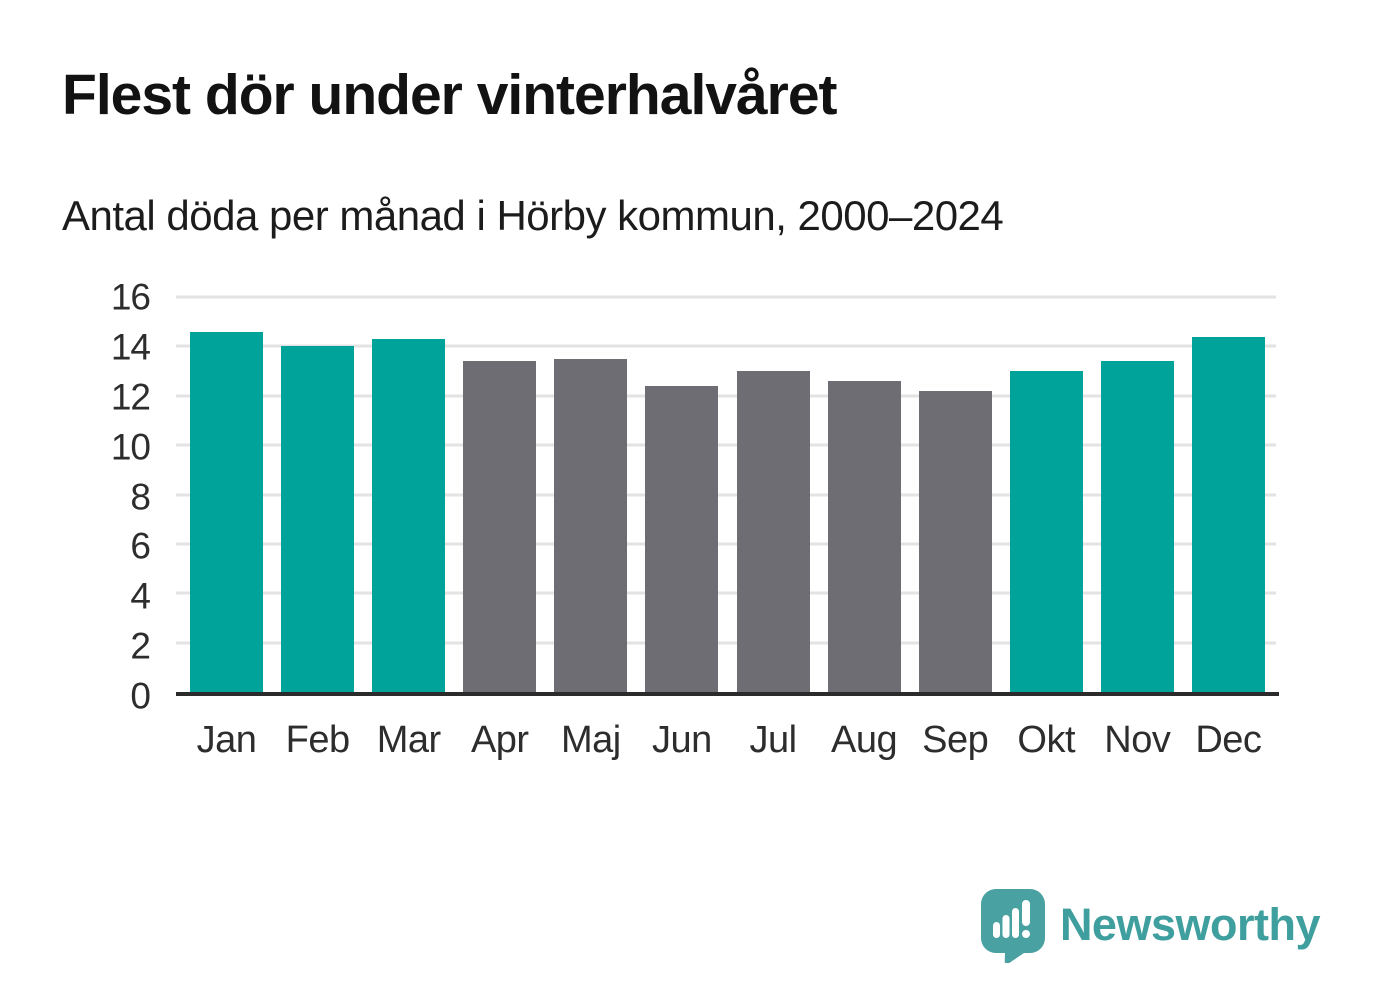 The height and width of the screenshot is (999, 1382). What do you see at coordinates (1025, 934) in the screenshot?
I see `logo-exclamation-dot` at bounding box center [1025, 934].